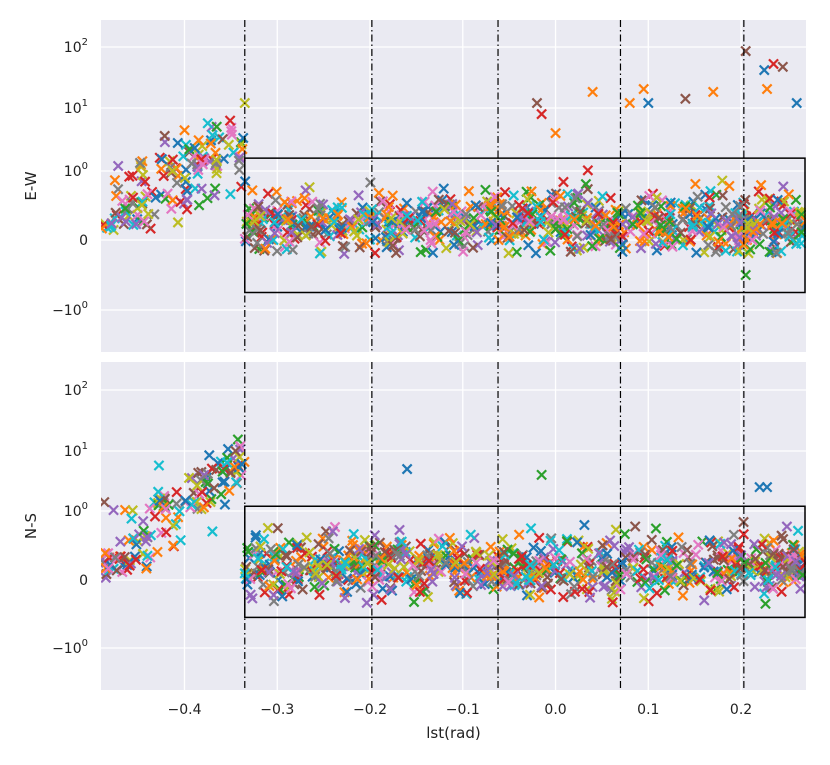  Describe the element at coordinates (76, 450) in the screenshot. I see `y-tick-label: 10¹` at that location.